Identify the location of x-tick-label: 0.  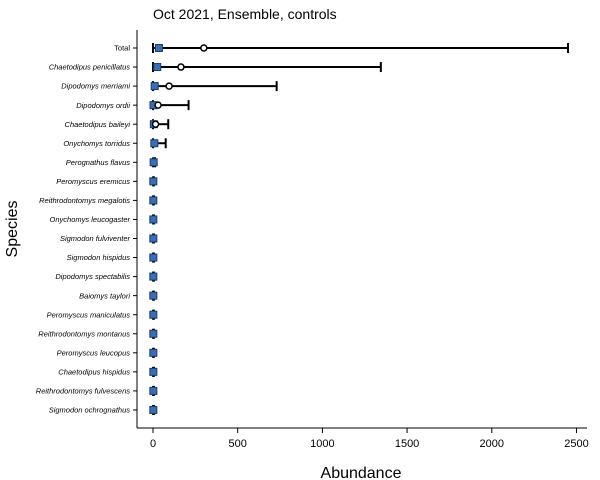
(153, 444).